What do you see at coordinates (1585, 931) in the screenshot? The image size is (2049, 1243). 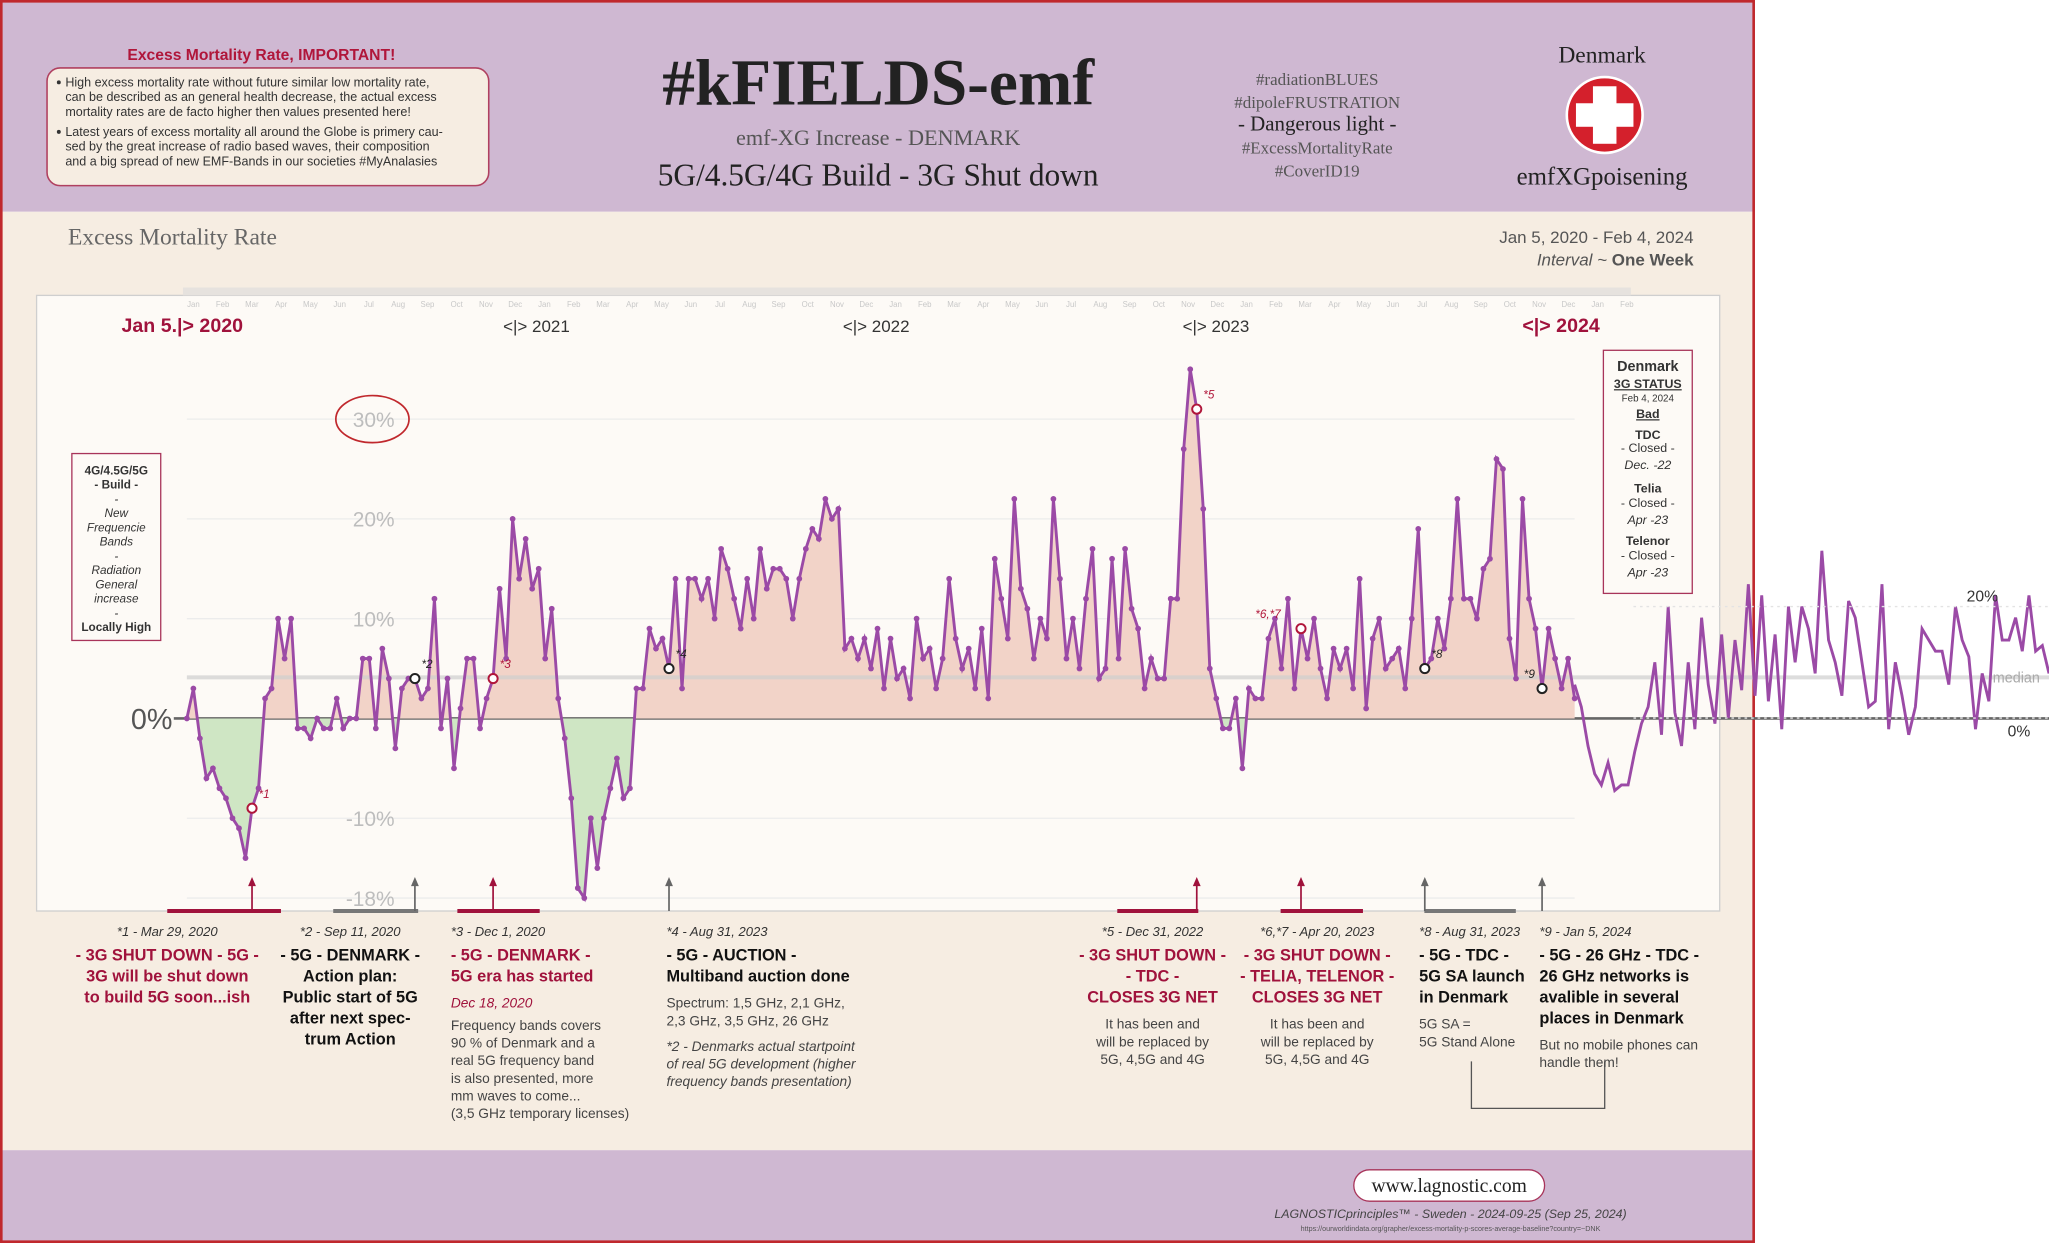 I see `note-ref: *9 - Jan 5, 2024` at bounding box center [1585, 931].